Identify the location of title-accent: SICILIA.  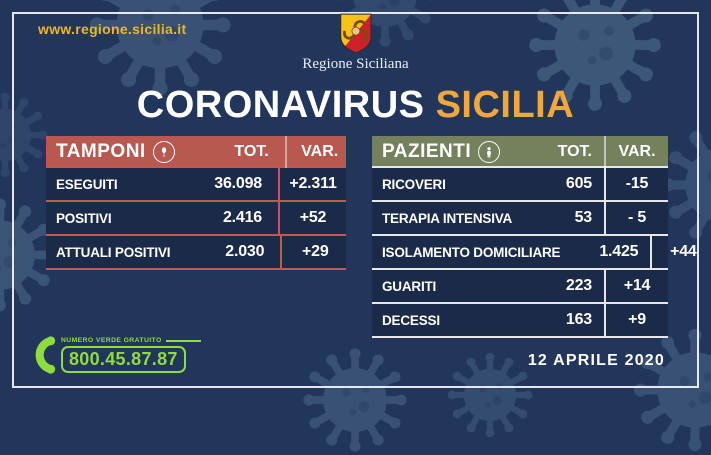
(505, 105).